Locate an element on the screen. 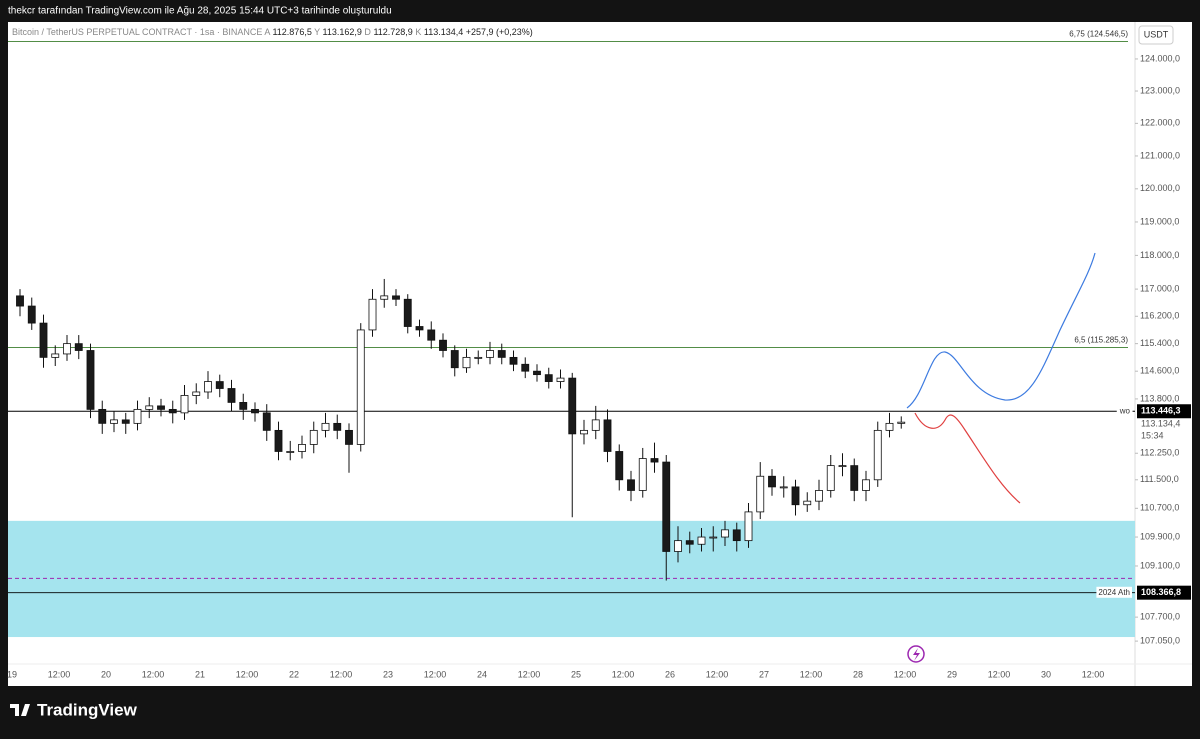 This screenshot has height=739, width=1200. legend-key: Y is located at coordinates (317, 32).